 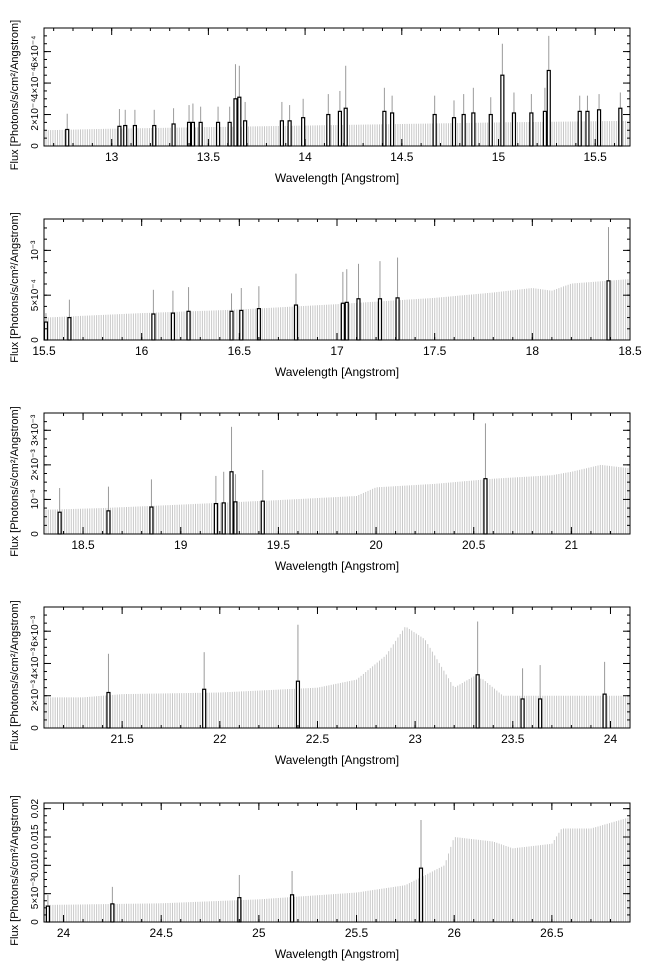 What do you see at coordinates (35, 83) in the screenshot?
I see `y-tick-label: 4×10⁻⁴` at bounding box center [35, 83].